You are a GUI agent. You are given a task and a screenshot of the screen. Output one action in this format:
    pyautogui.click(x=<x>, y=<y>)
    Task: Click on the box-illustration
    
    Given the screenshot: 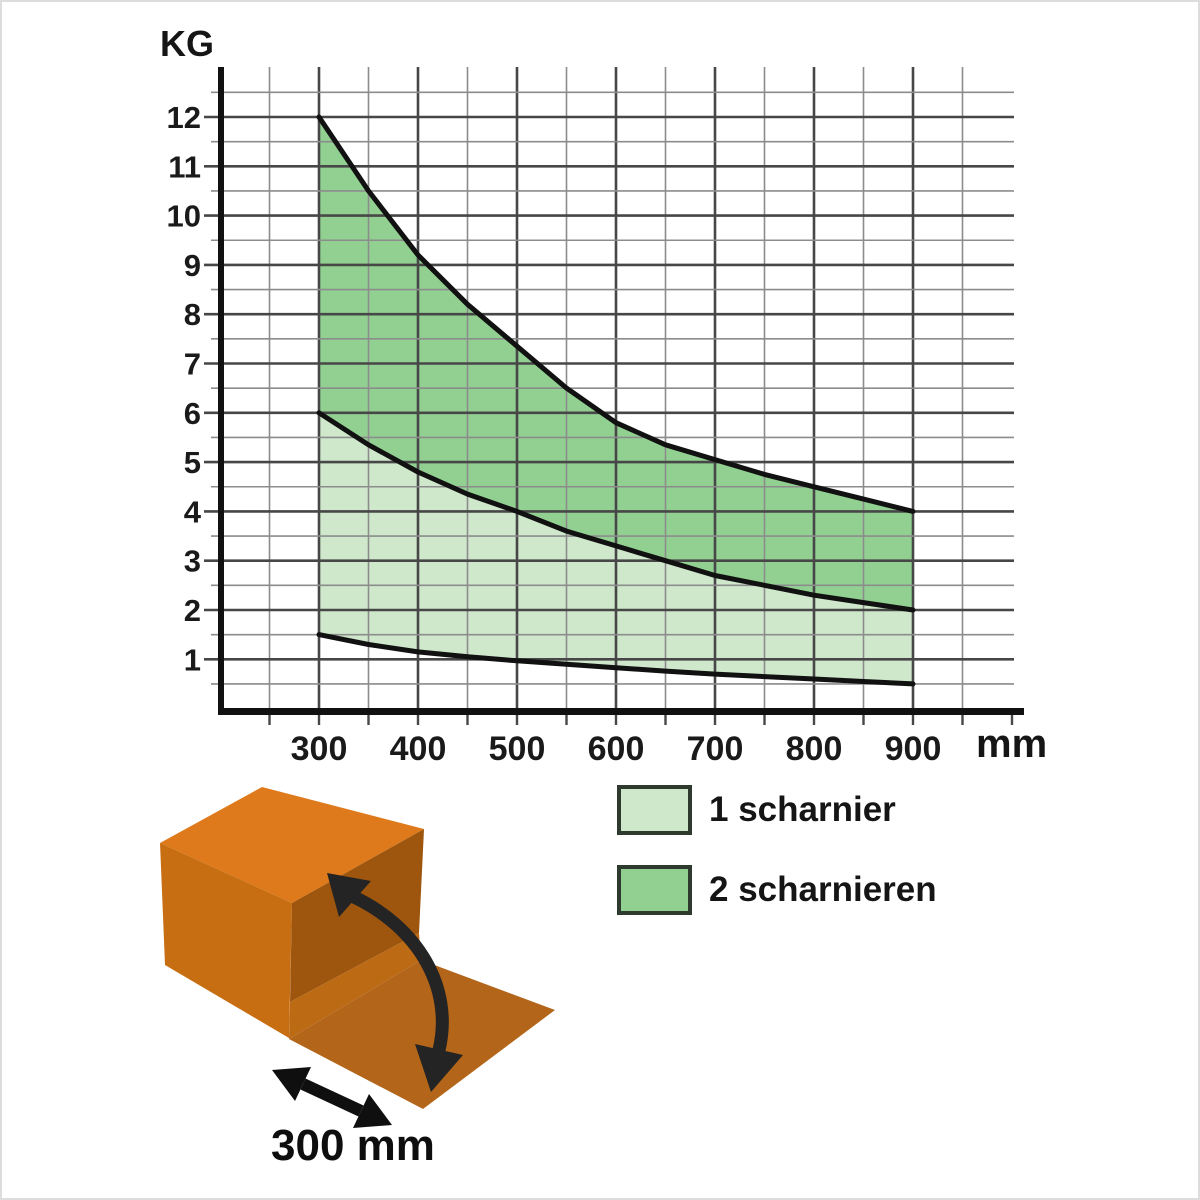 What is the action you would take?
    pyautogui.click(x=357, y=957)
    